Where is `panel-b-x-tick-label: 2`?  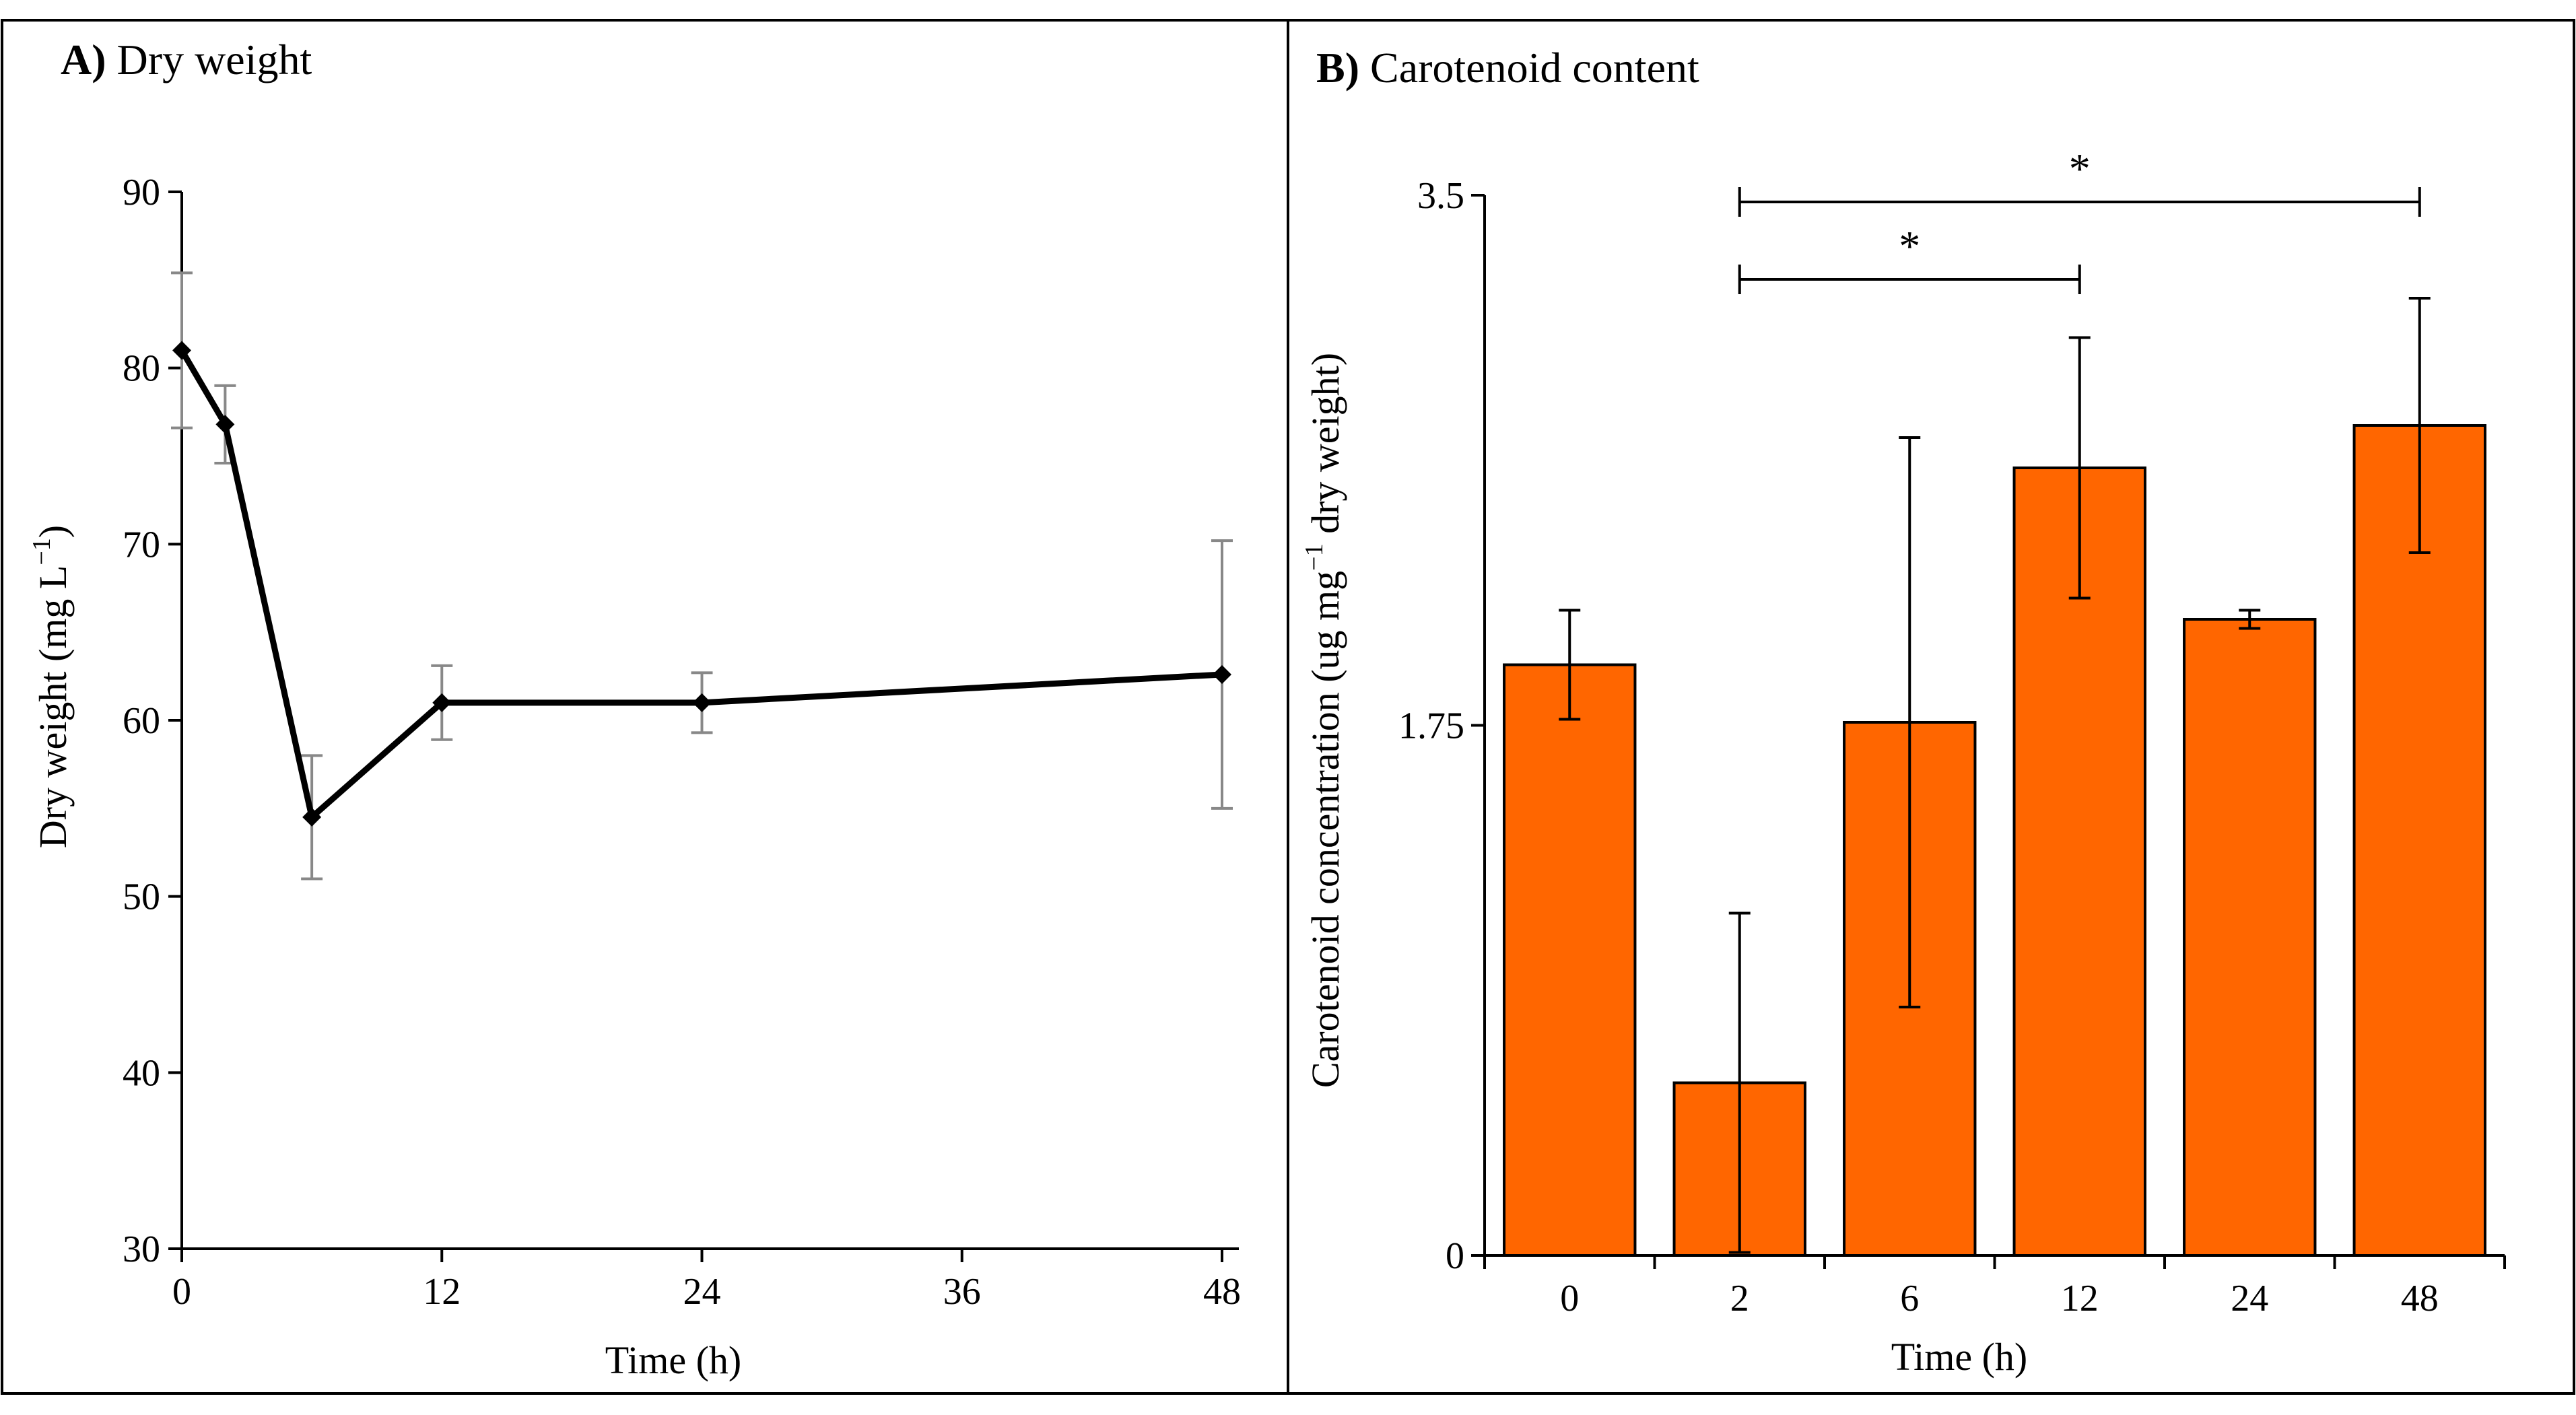
panel-b-x-tick-label: 2 is located at coordinates (1739, 1299).